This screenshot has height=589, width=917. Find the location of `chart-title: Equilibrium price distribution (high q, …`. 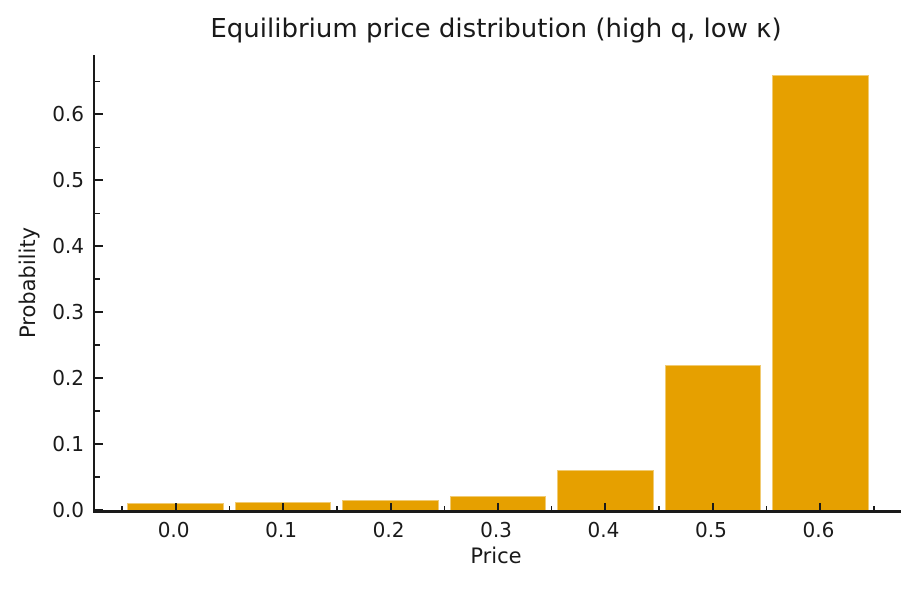

chart-title: Equilibrium price distribution (high q, … is located at coordinates (496, 29).